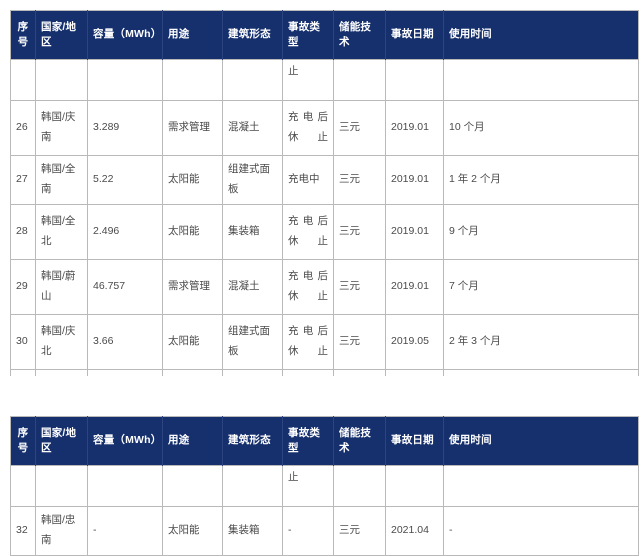  I want to click on cell-capacity: 3.66, so click(125, 341).